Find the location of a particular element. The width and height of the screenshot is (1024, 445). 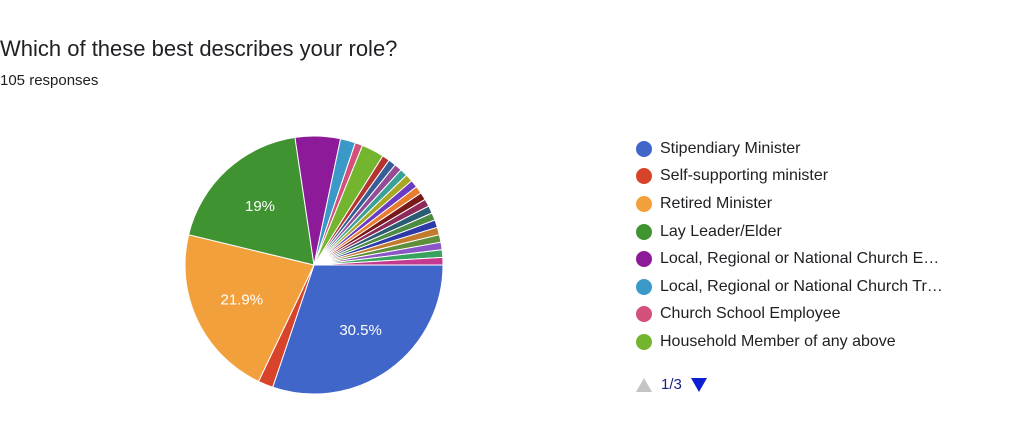

legend-item: Retired Minister is located at coordinates (789, 204).